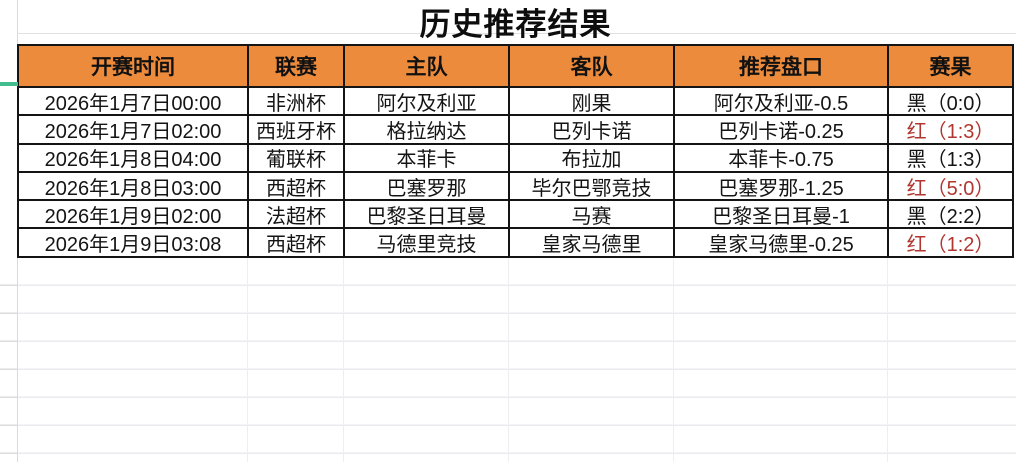 The image size is (1016, 462). What do you see at coordinates (591, 101) in the screenshot?
I see `away-team-cell: 刚果` at bounding box center [591, 101].